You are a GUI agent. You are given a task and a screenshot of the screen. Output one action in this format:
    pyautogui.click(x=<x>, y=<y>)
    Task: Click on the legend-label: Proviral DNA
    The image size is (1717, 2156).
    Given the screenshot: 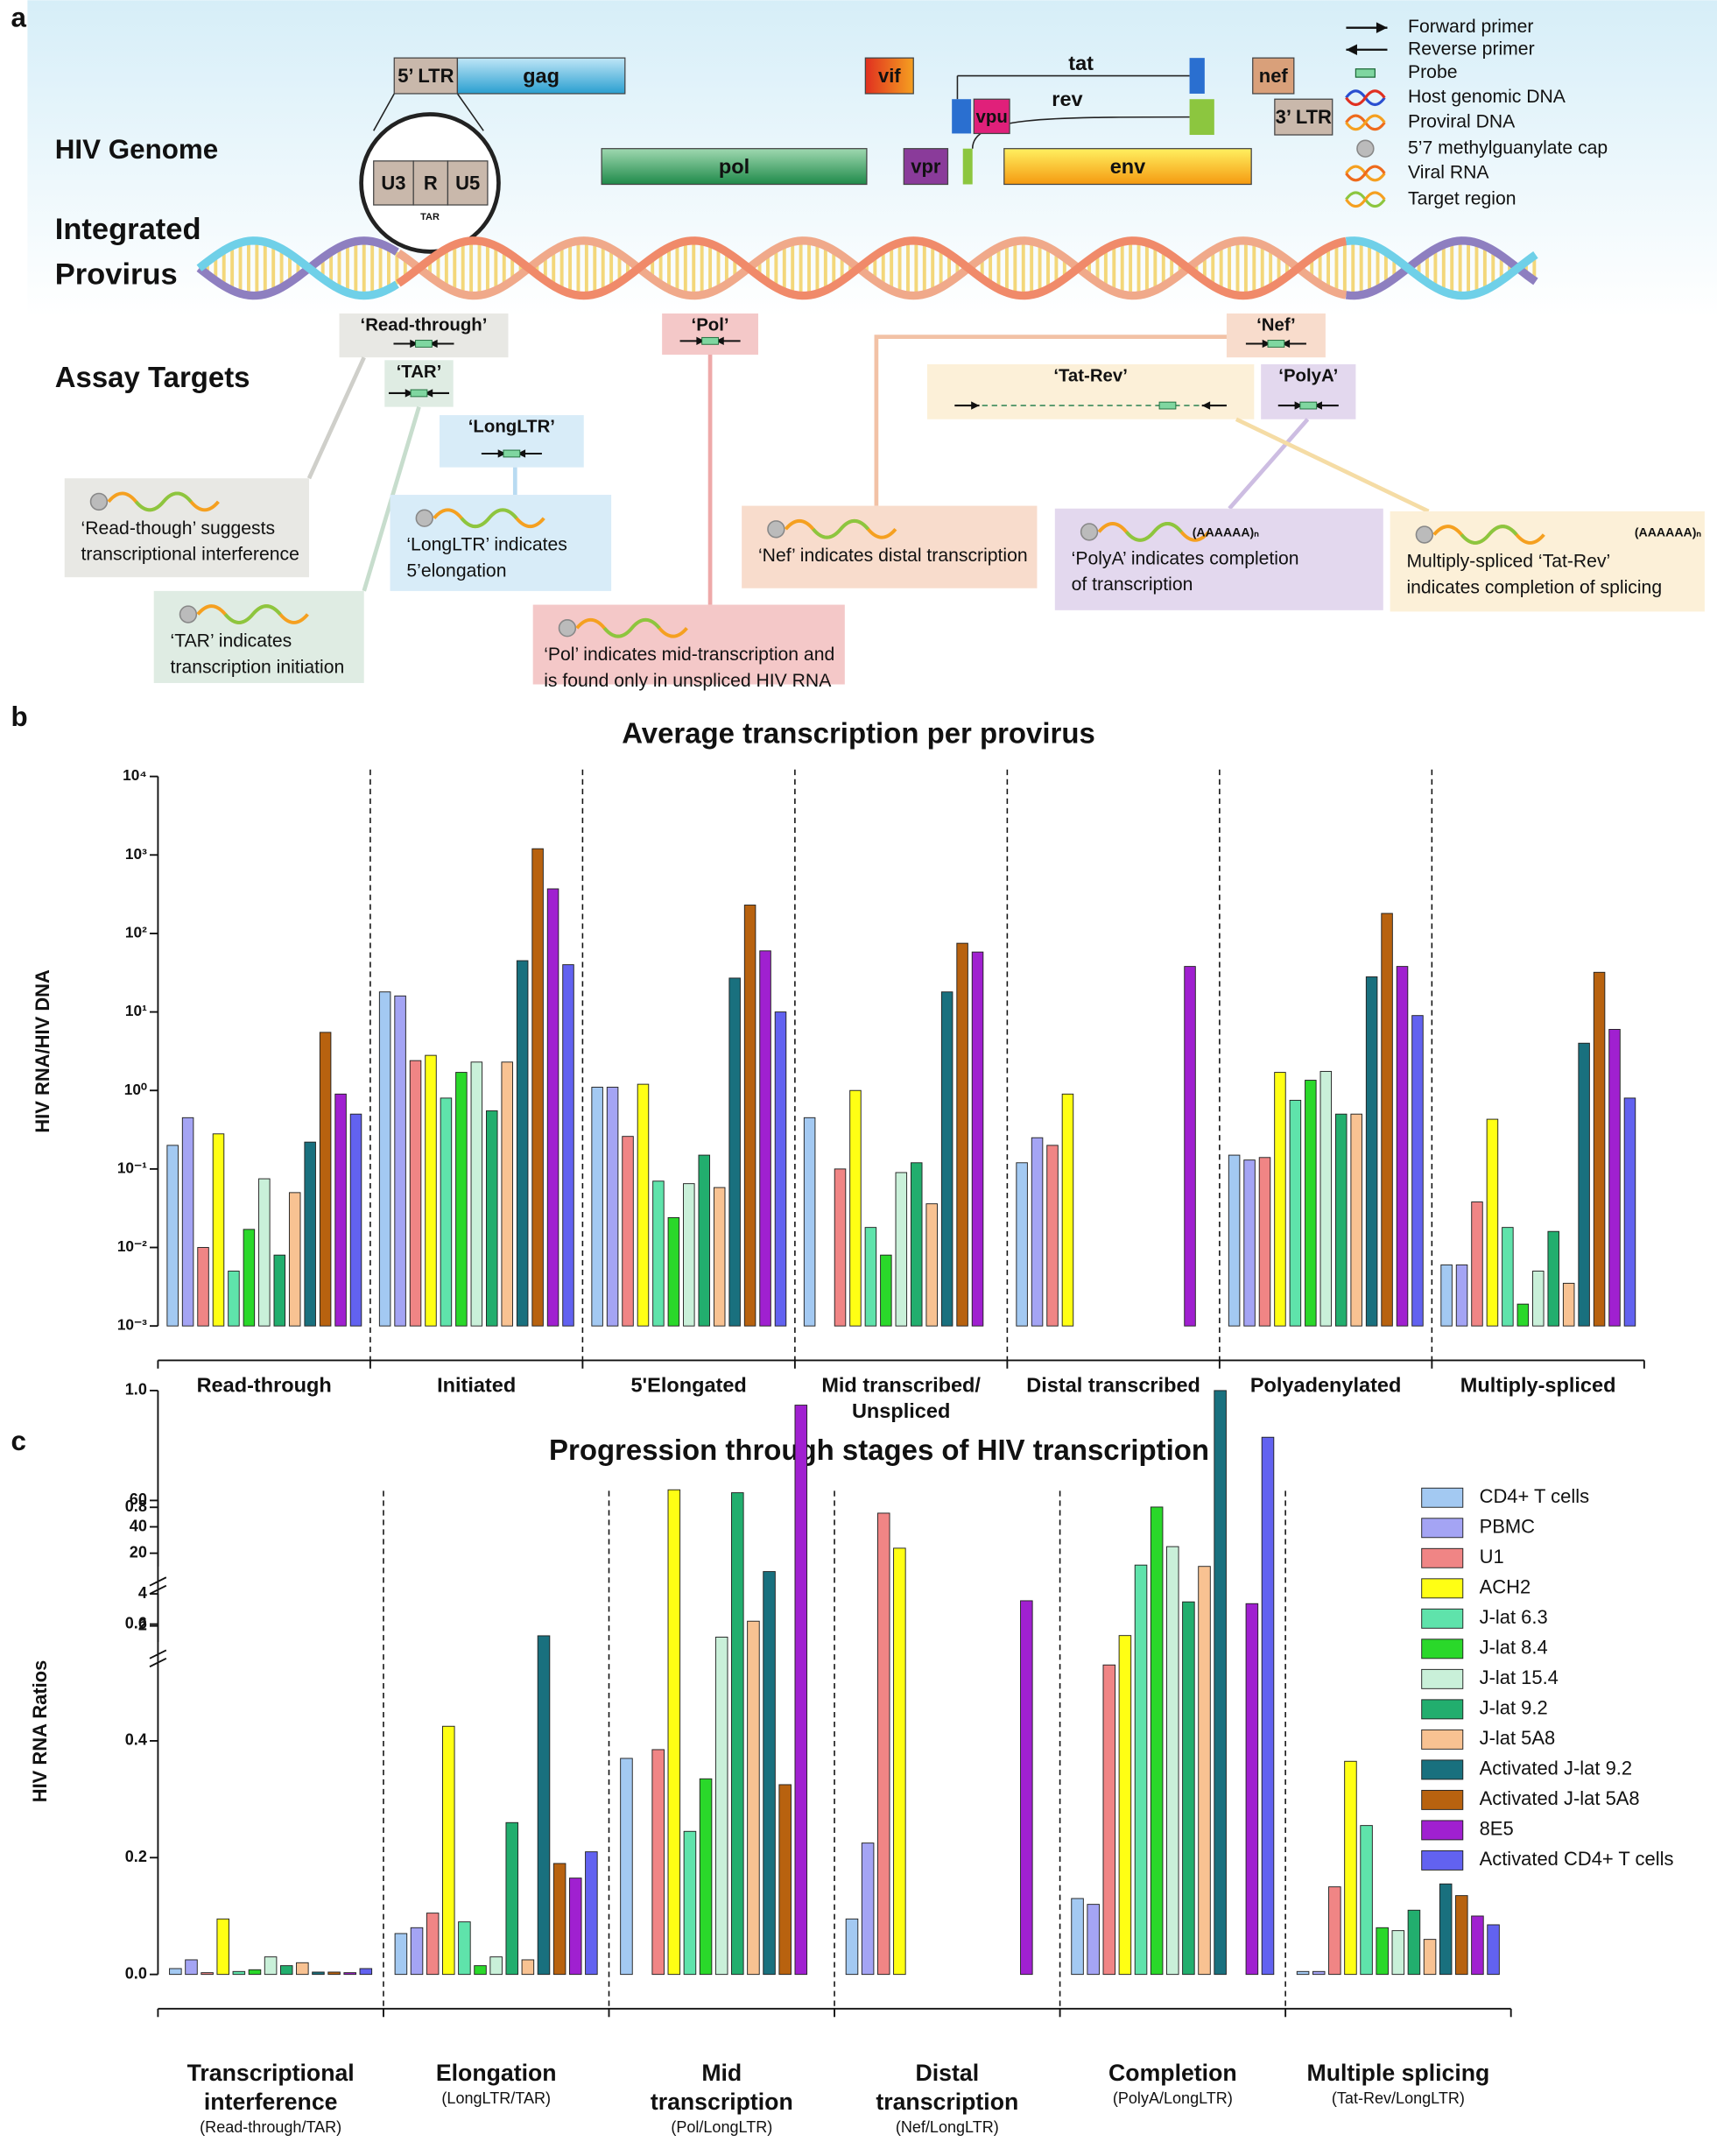 What is the action you would take?
    pyautogui.click(x=1462, y=121)
    